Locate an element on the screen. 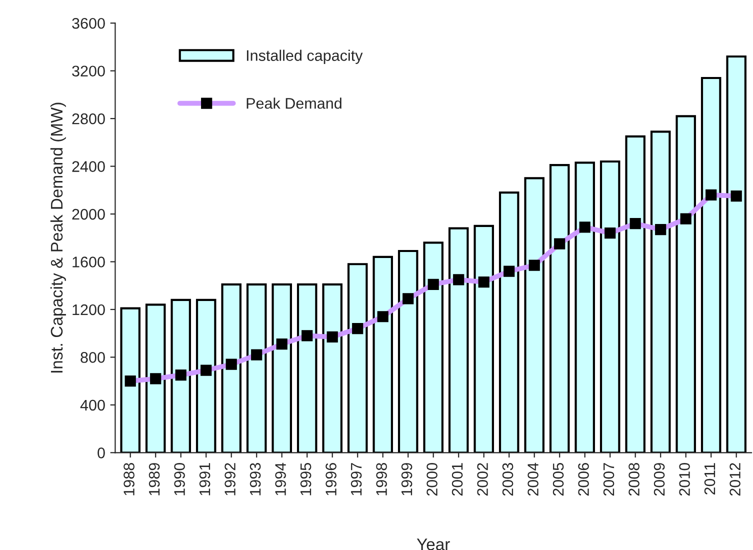 The image size is (753, 550). x-tick-label: 2001 is located at coordinates (457, 479).